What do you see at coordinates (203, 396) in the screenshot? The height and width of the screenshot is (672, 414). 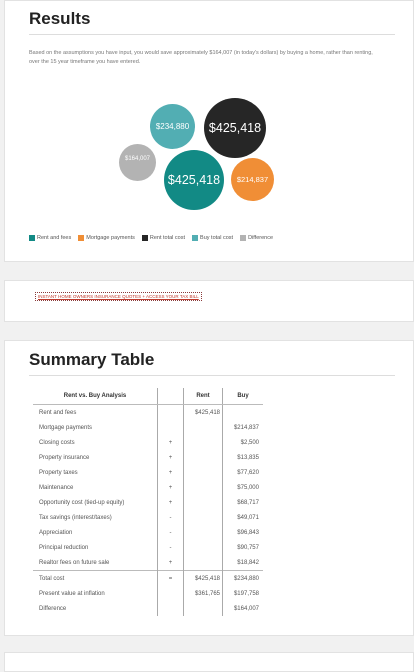 I see `column-header-rent: Rent` at bounding box center [203, 396].